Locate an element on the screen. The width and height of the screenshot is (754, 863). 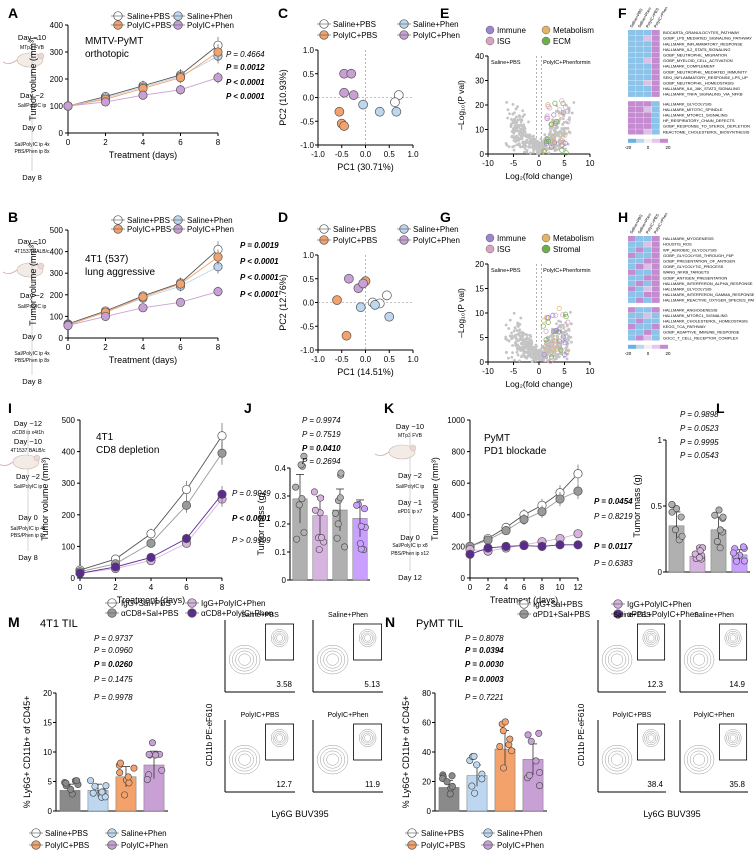
panel-label-C: C is located at coordinates (283, 13).